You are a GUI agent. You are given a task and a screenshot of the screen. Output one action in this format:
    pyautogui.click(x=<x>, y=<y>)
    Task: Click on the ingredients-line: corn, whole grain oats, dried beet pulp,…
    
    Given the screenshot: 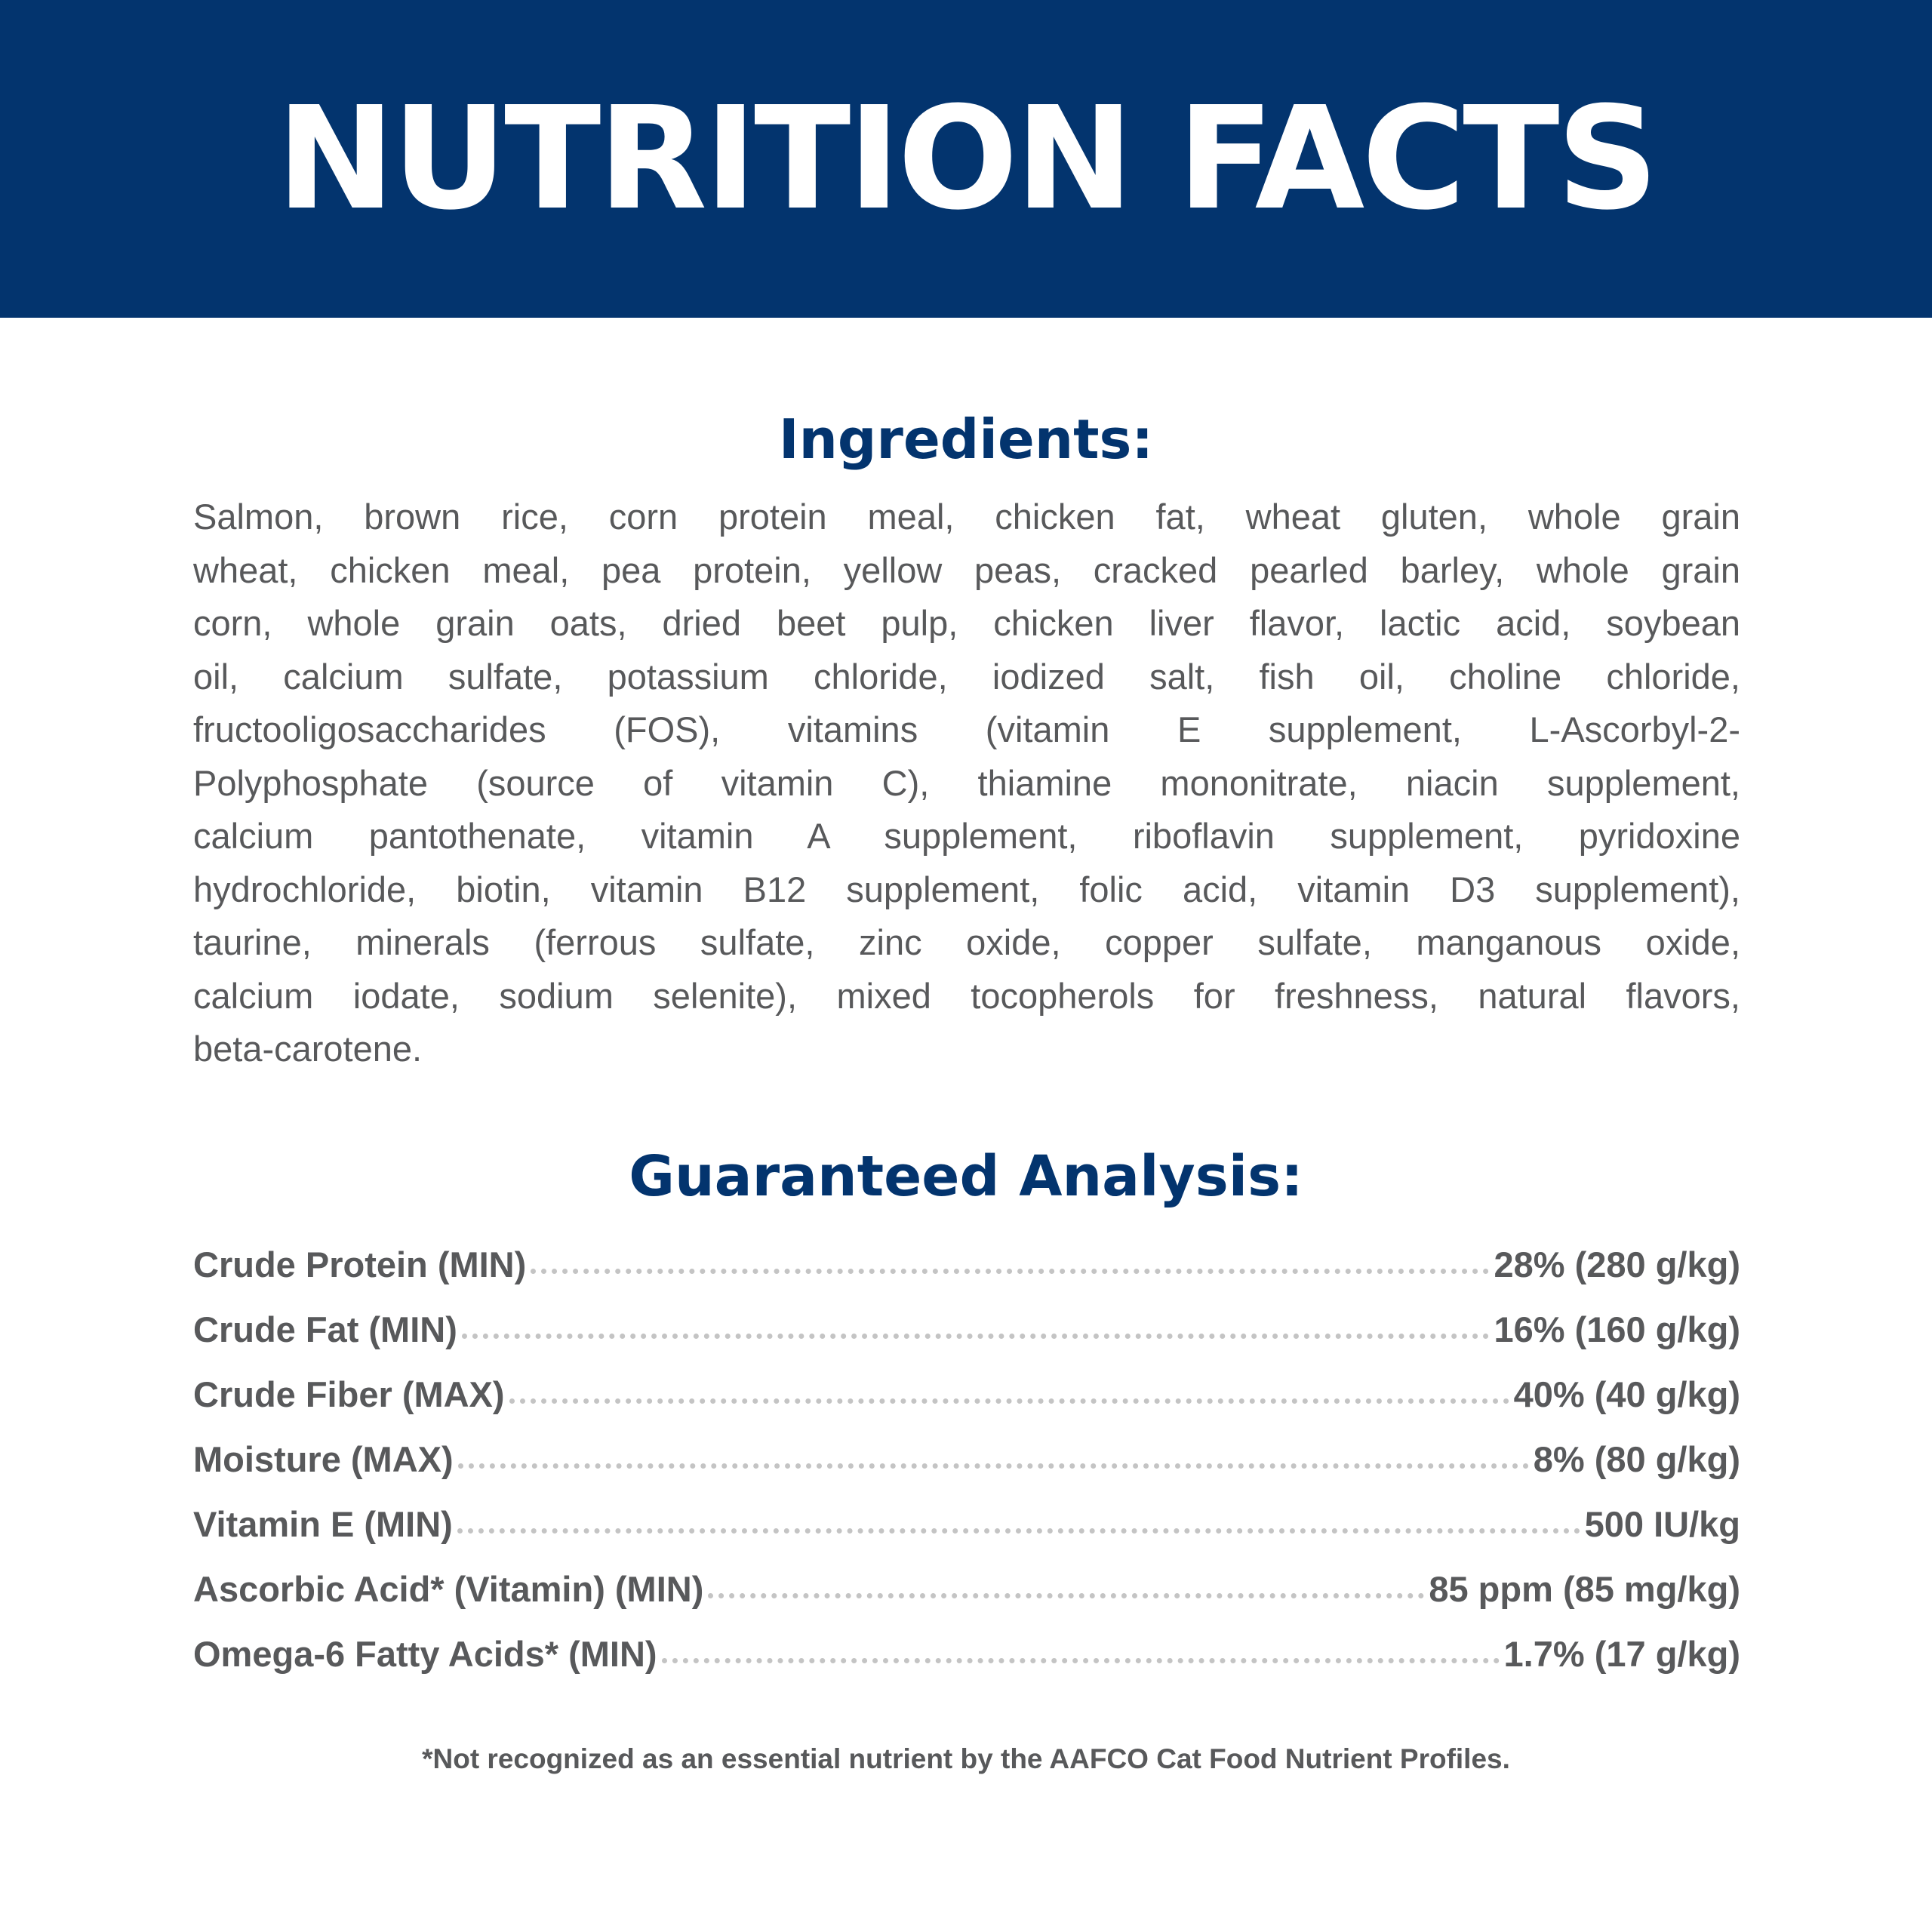 What is the action you would take?
    pyautogui.click(x=966, y=623)
    